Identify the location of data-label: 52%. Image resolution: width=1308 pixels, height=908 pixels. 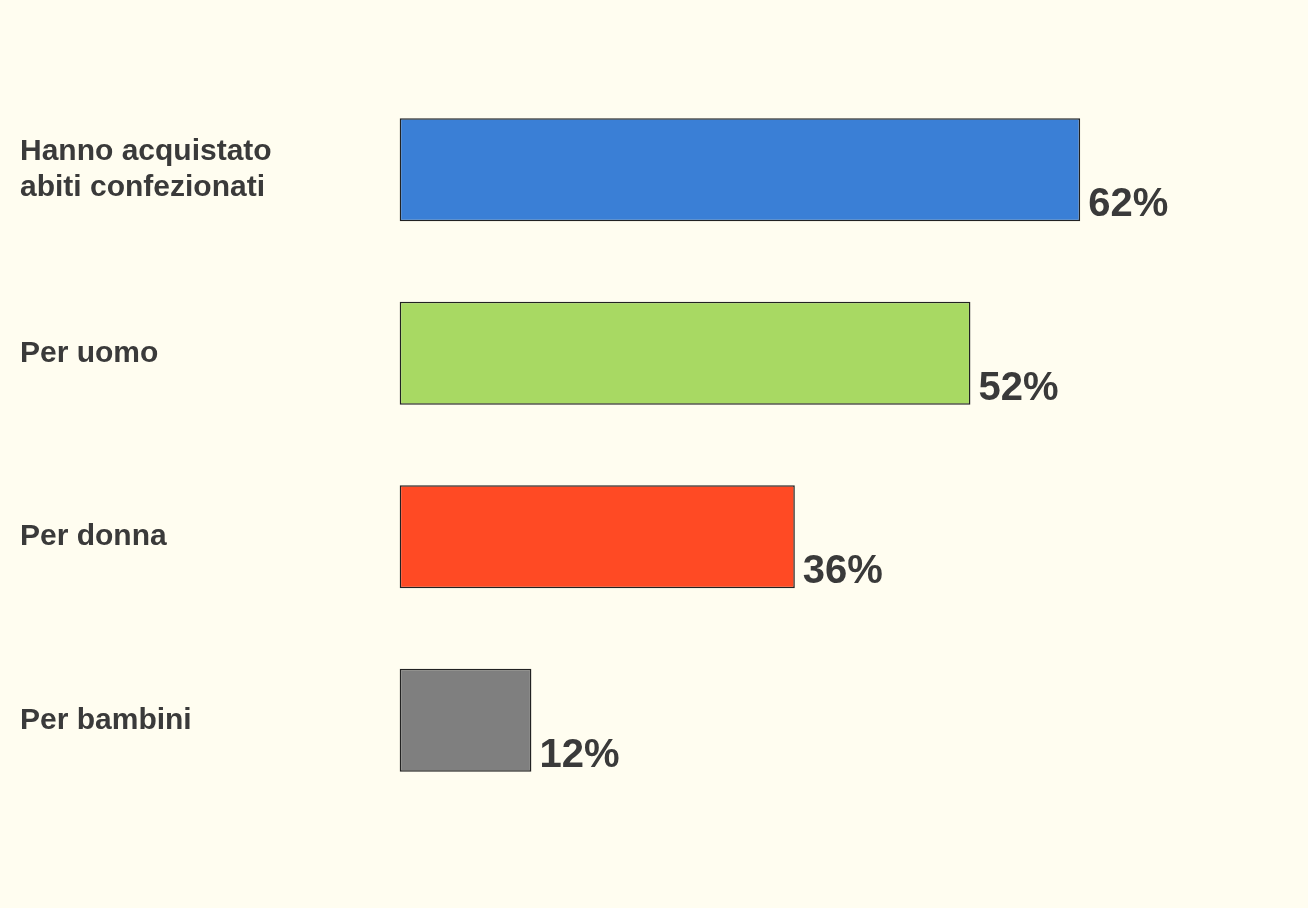
(1018, 385).